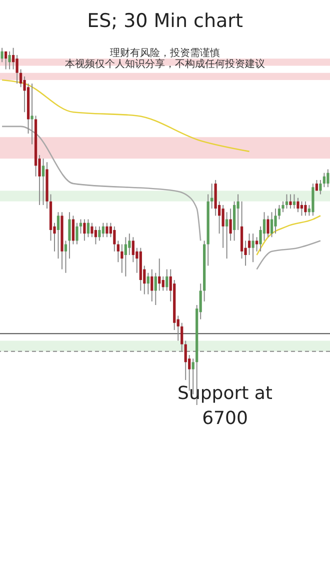 The height and width of the screenshot is (587, 330). I want to click on annotation: Support at 6700, so click(225, 406).